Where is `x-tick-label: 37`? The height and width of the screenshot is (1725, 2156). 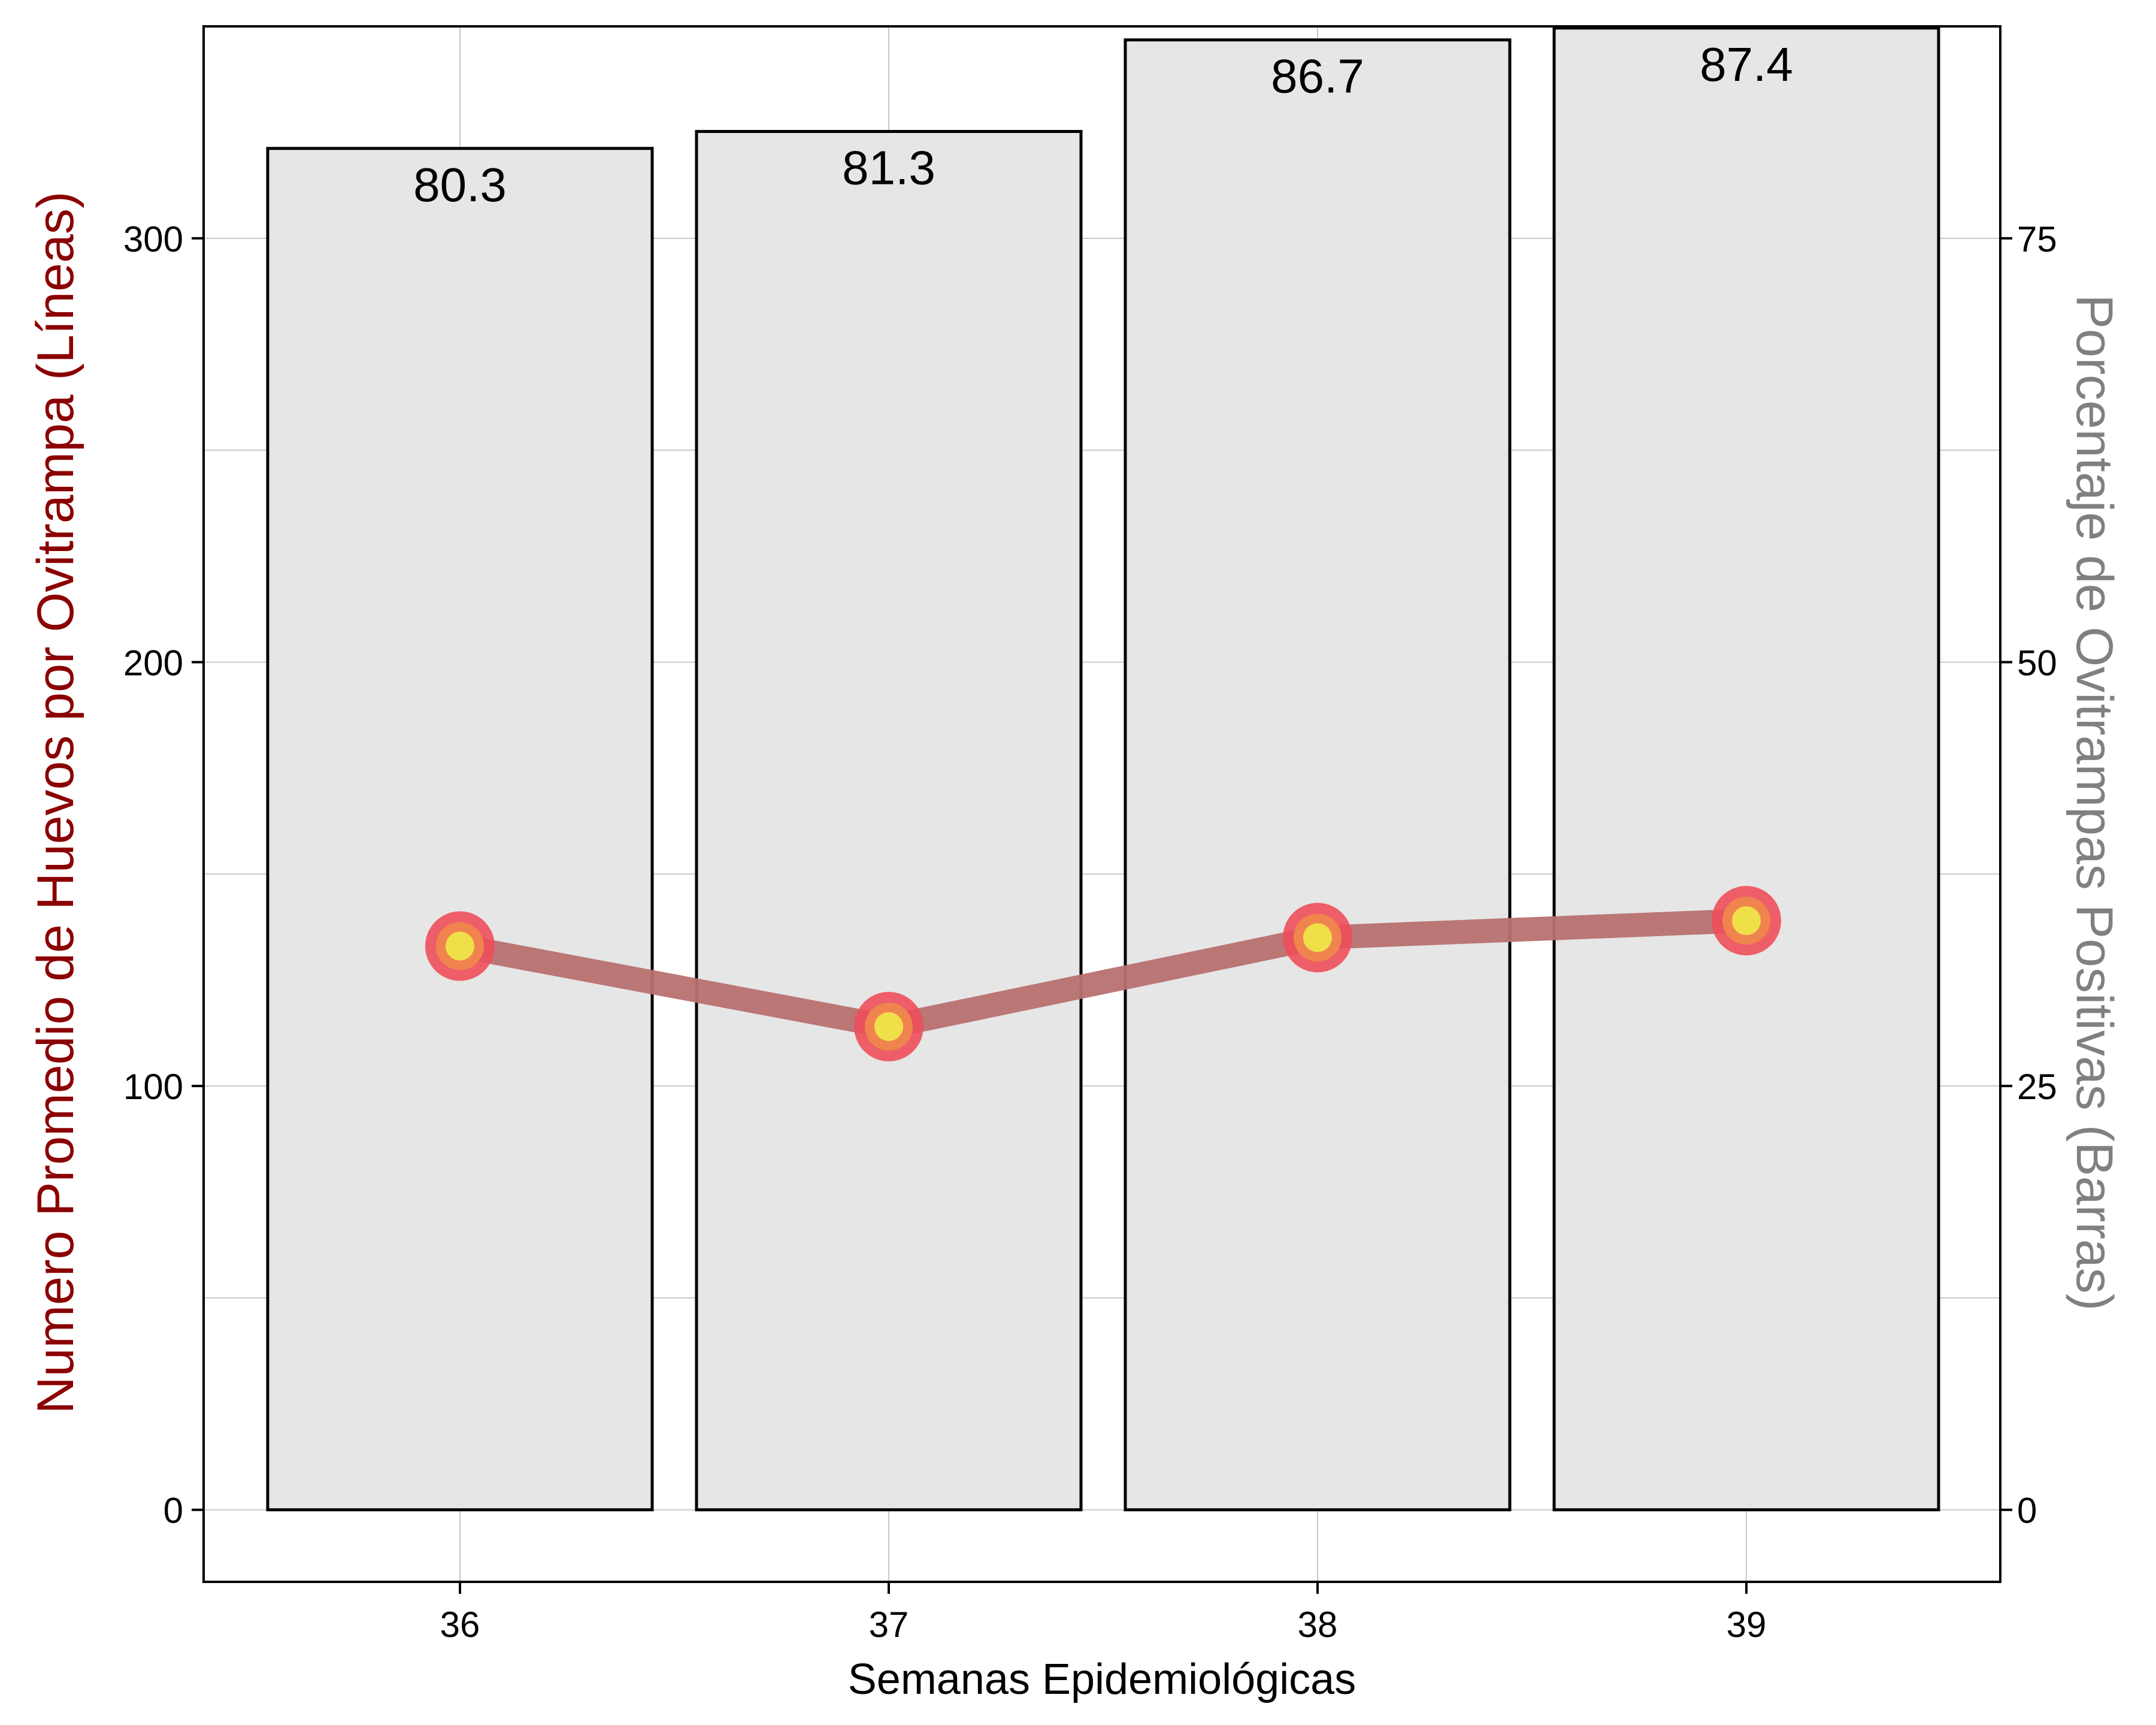 x-tick-label: 37 is located at coordinates (889, 1625).